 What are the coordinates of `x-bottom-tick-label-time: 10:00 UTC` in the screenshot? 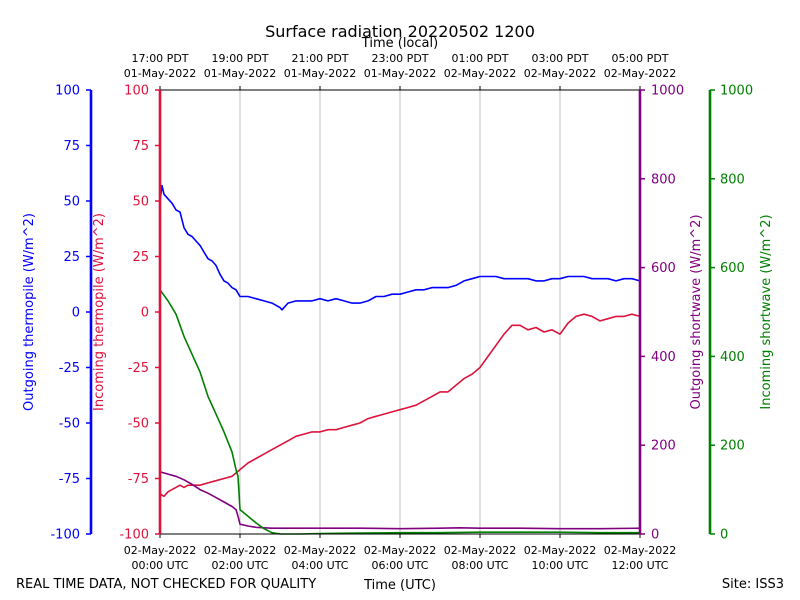 It's located at (559, 565).